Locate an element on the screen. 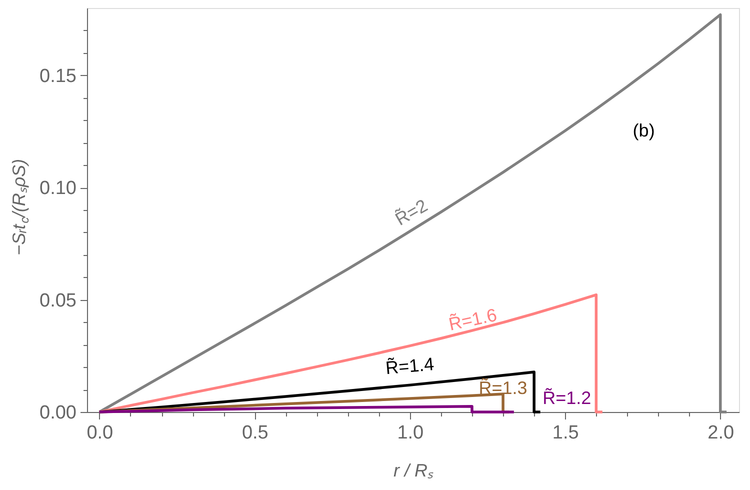 The width and height of the screenshot is (750, 490). x-axis-title: r / Rₛ is located at coordinates (414, 470).